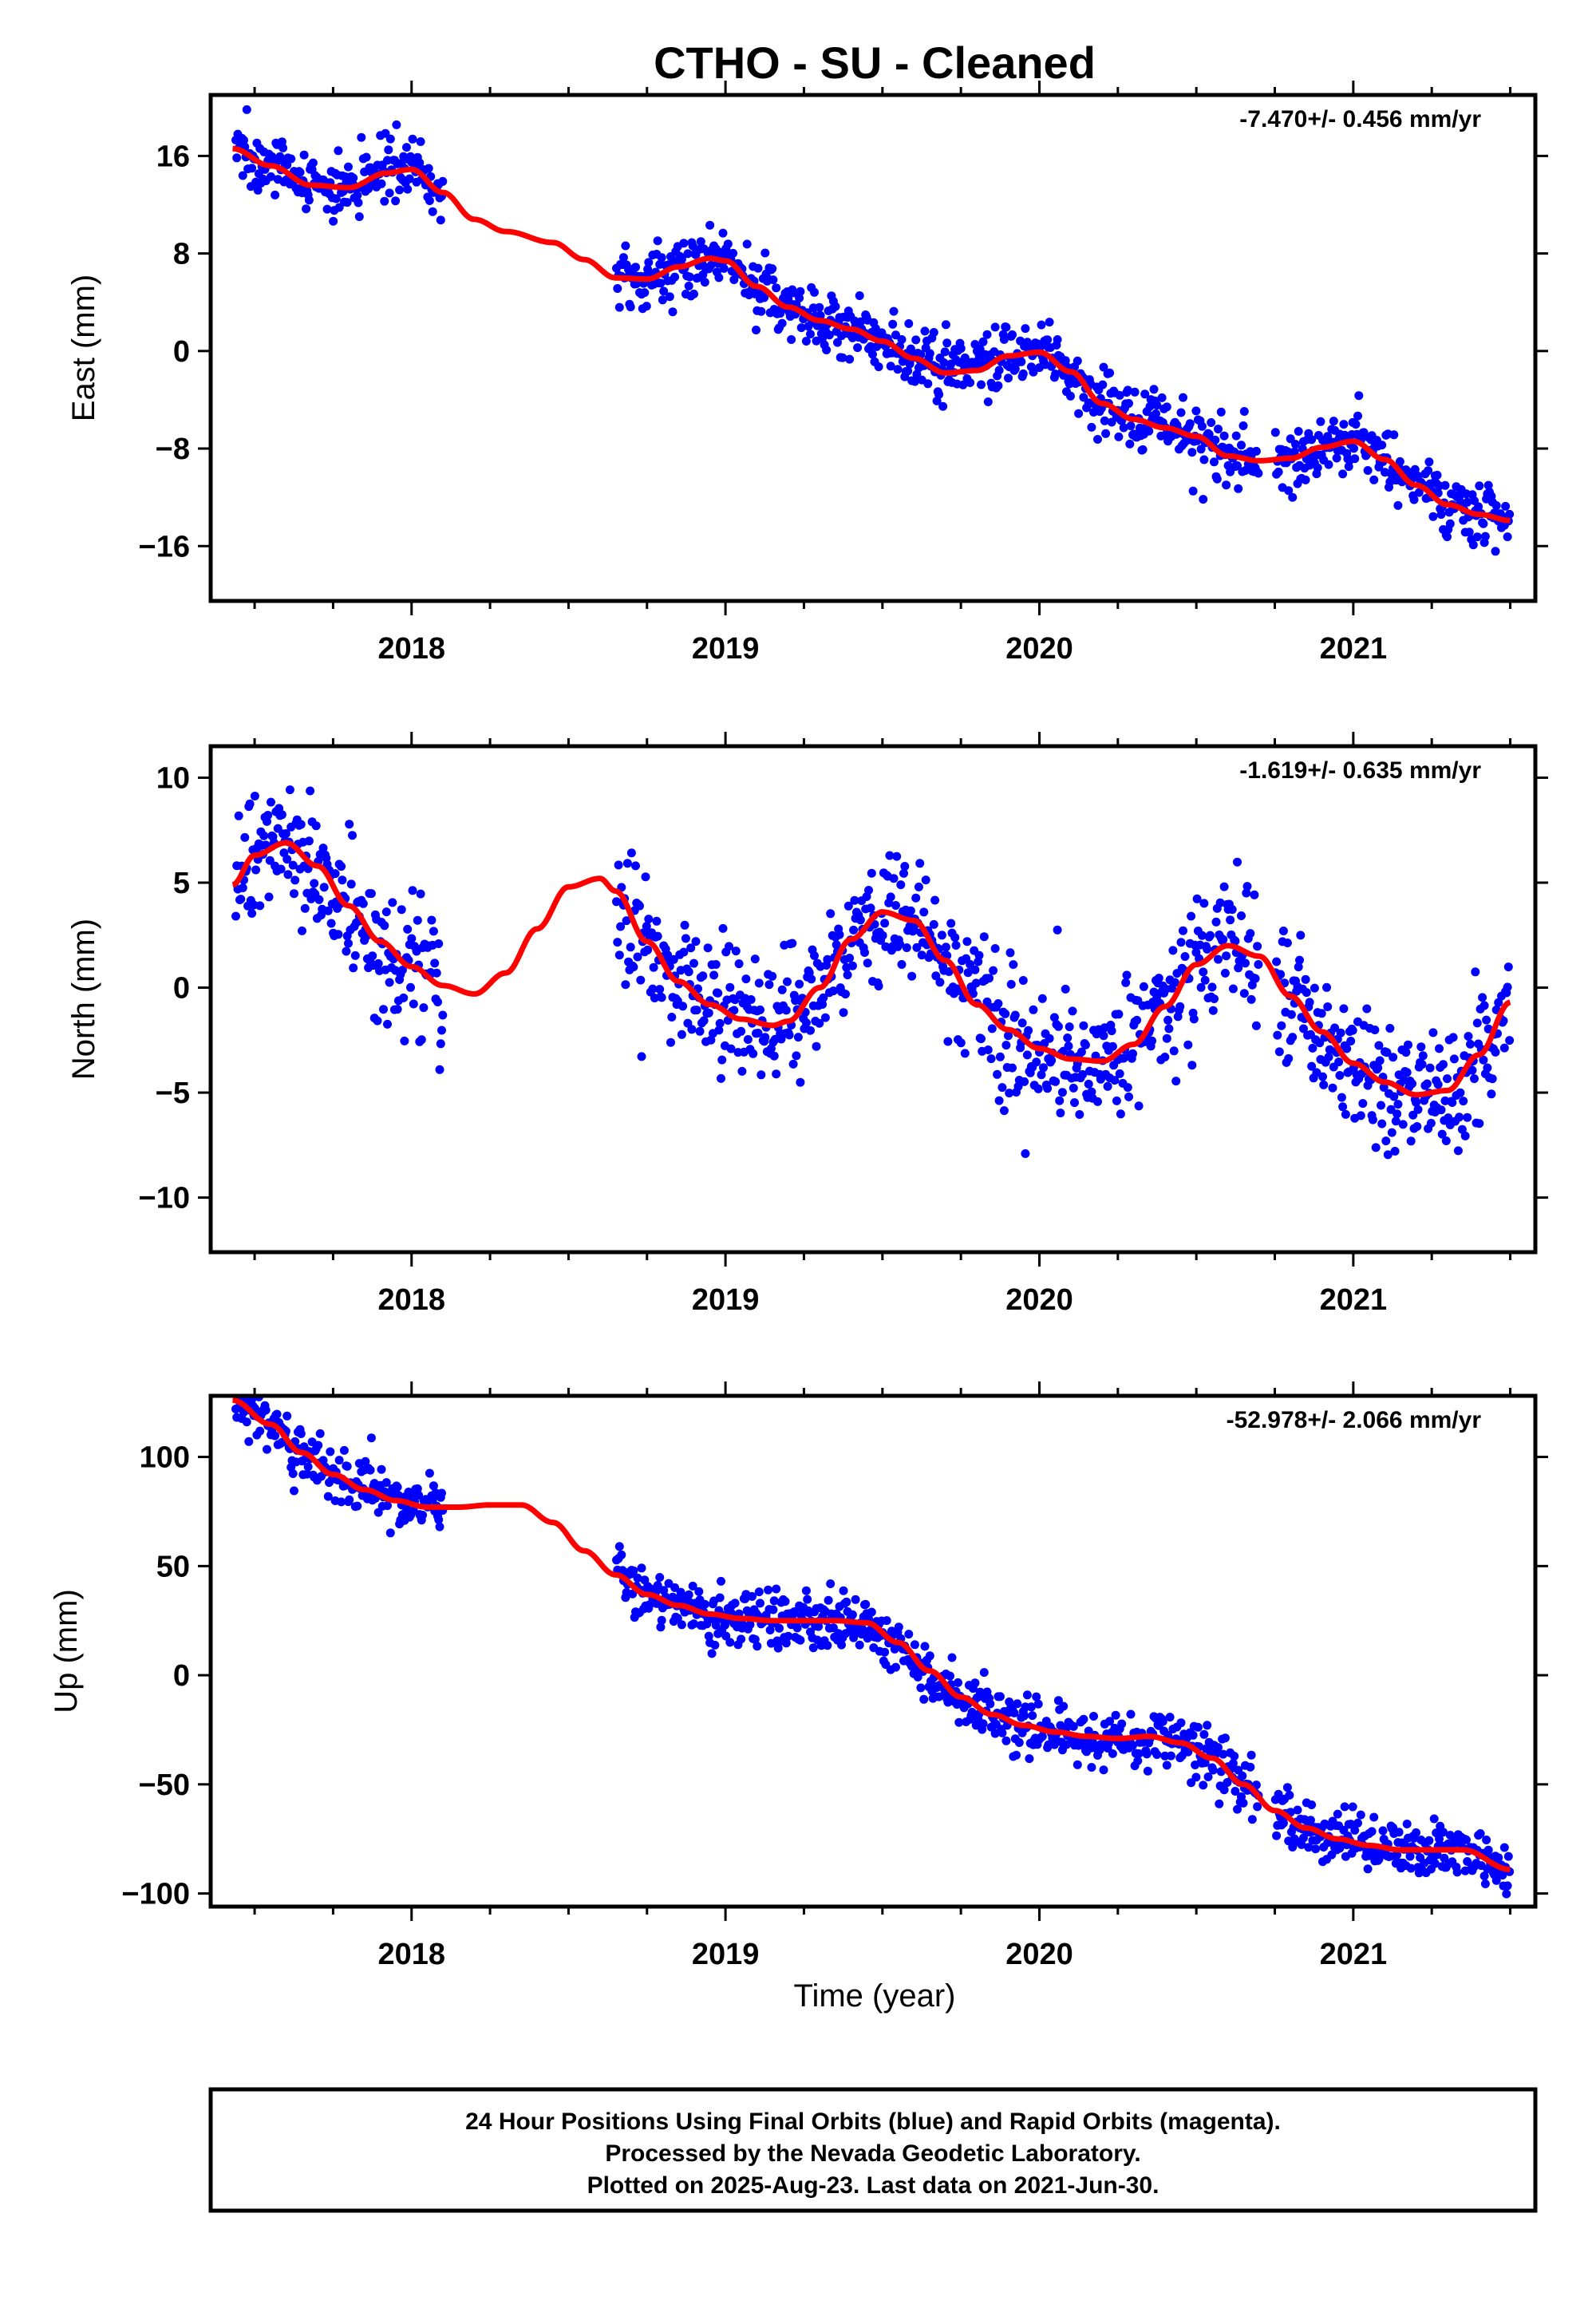  Describe the element at coordinates (1354, 1420) in the screenshot. I see `rate-annotation: -52.978+/- 2.066 mm/yr` at that location.